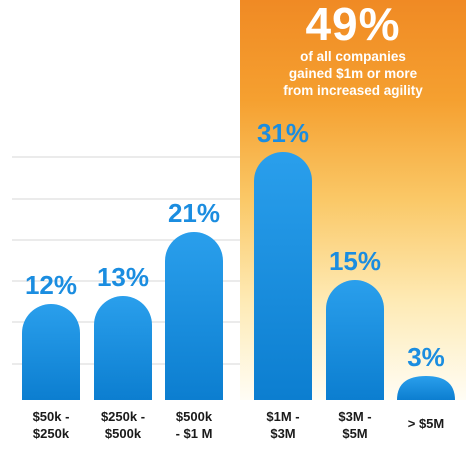  I want to click on value-label: 15%, so click(355, 261).